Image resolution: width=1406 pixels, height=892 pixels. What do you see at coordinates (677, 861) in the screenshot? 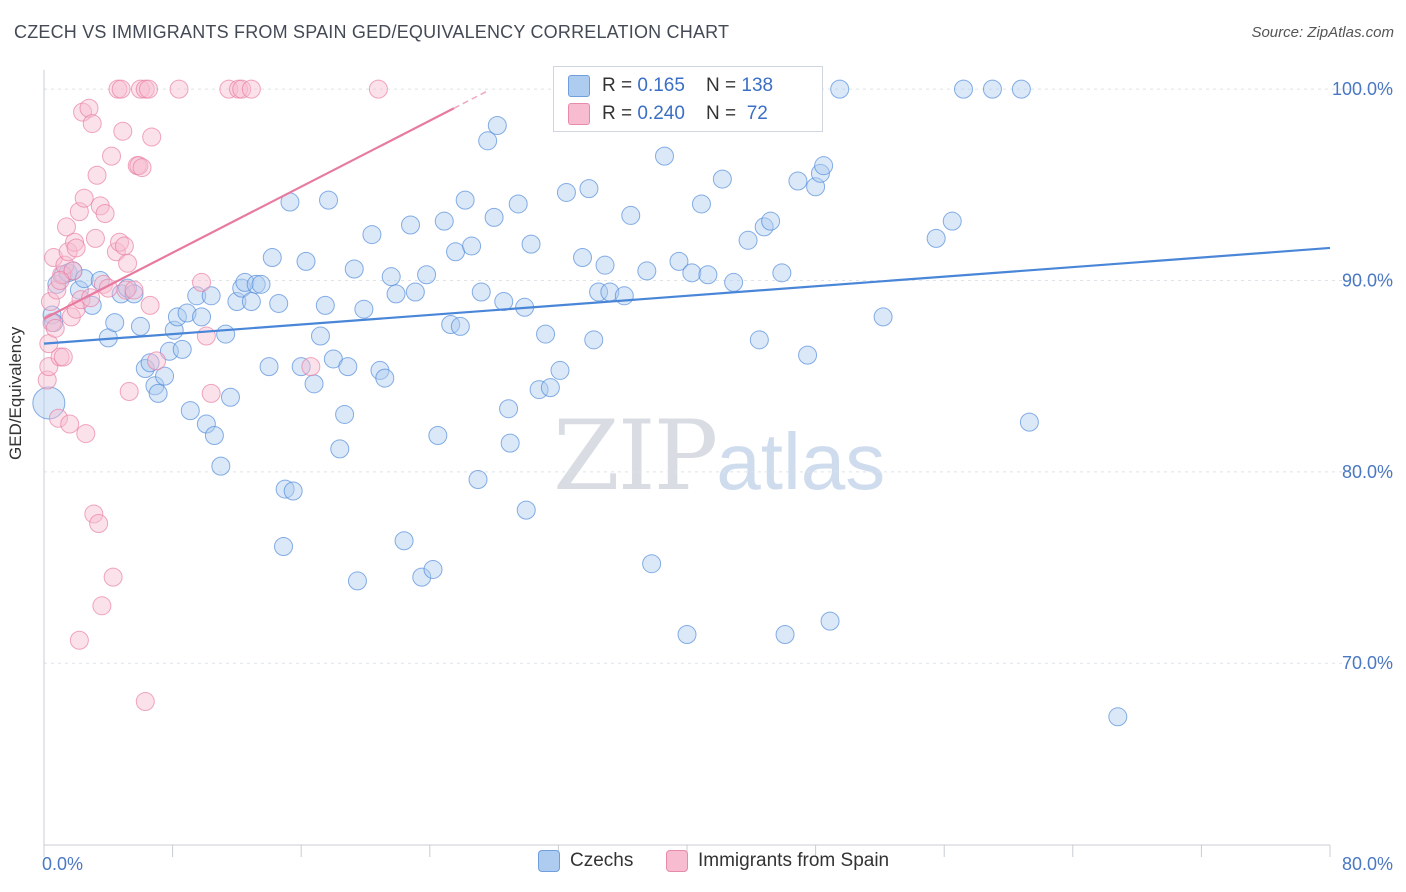
I see `legend-swatch-spain` at bounding box center [677, 861].